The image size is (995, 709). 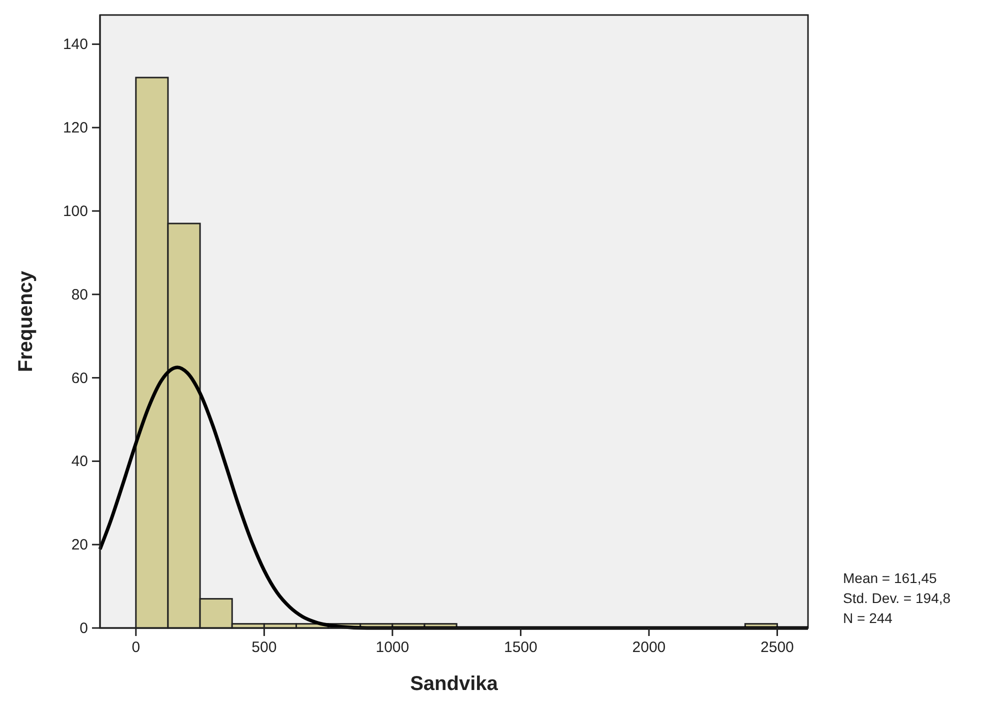 I want to click on y-tick-label: 100, so click(x=75, y=211).